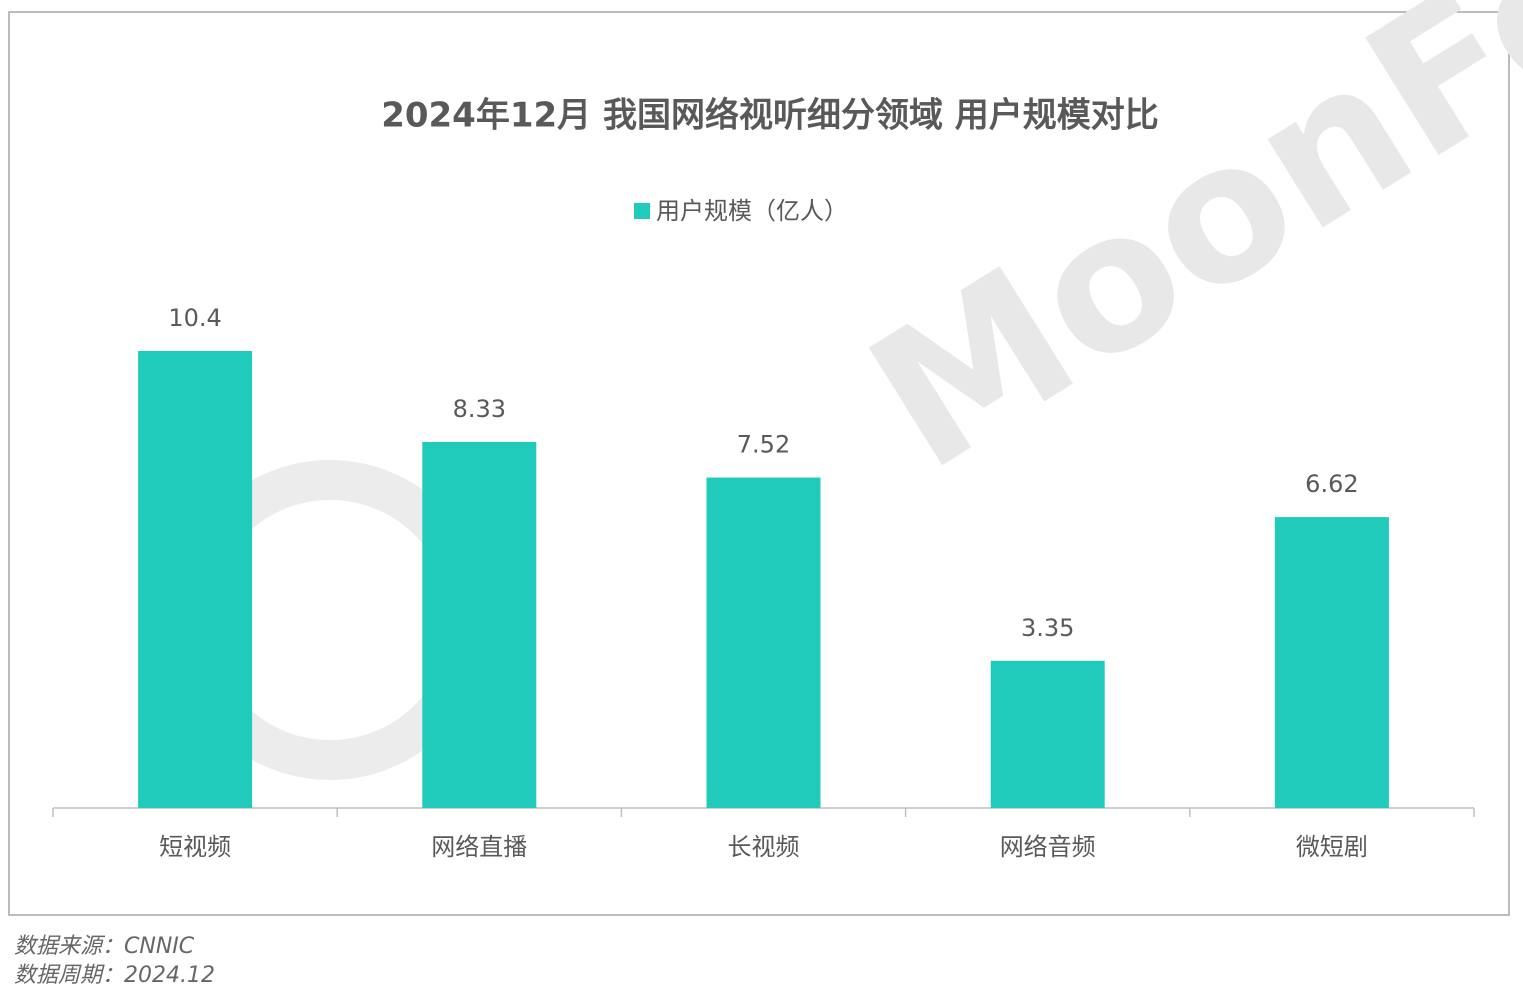 Image resolution: width=1523 pixels, height=998 pixels. I want to click on x-tick-label: 短视频, so click(195, 847).